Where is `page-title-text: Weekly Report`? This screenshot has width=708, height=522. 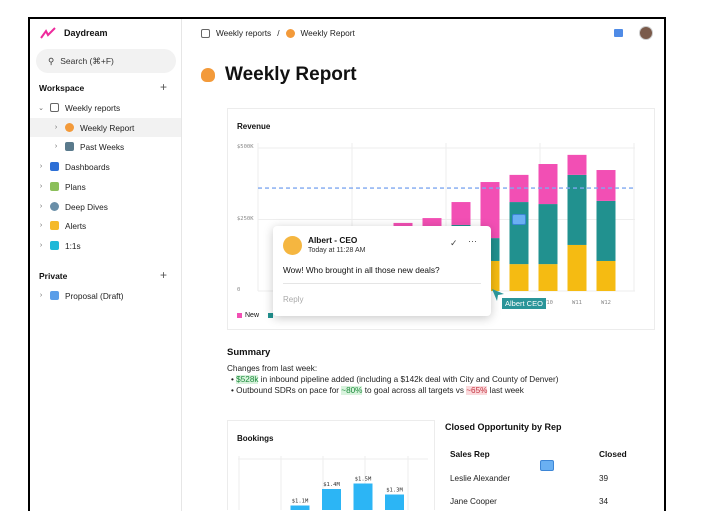
page-title-text: Weekly Report is located at coordinates (291, 74).